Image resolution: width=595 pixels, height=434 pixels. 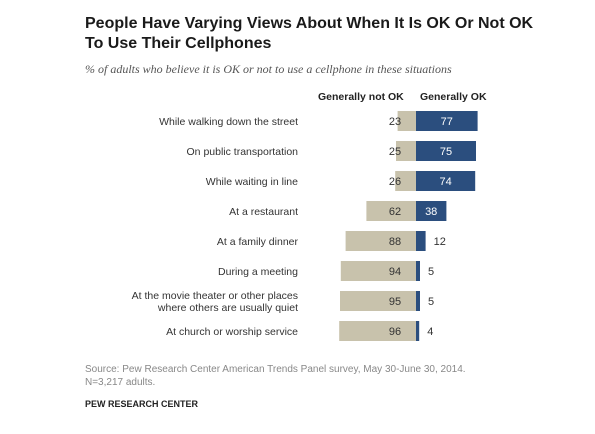 I want to click on legend-not-ok-label: Generally not OK, so click(x=361, y=97).